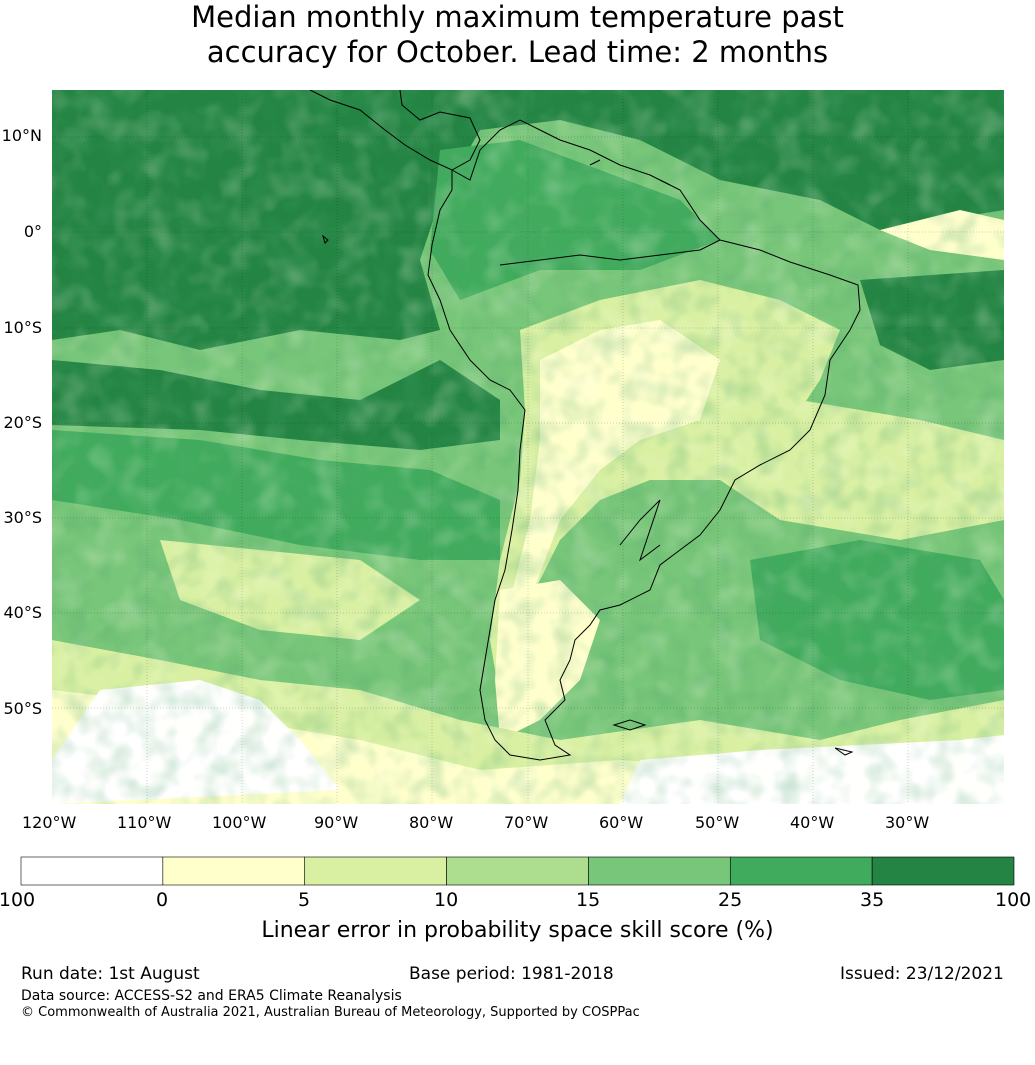 This screenshot has height=1065, width=1035. What do you see at coordinates (22, 422) in the screenshot?
I see `lat-label-20s: 20°S` at bounding box center [22, 422].